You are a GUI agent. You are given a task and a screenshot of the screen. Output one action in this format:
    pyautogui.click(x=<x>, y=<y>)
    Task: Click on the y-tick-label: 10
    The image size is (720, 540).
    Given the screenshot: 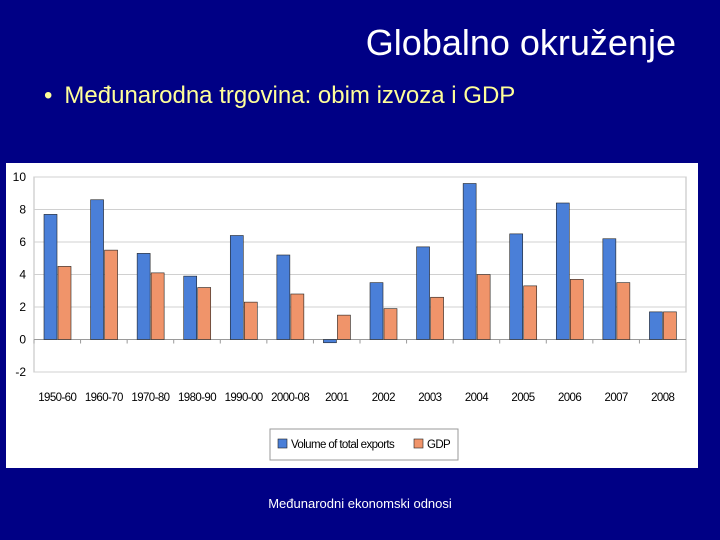 What is the action you would take?
    pyautogui.click(x=20, y=177)
    